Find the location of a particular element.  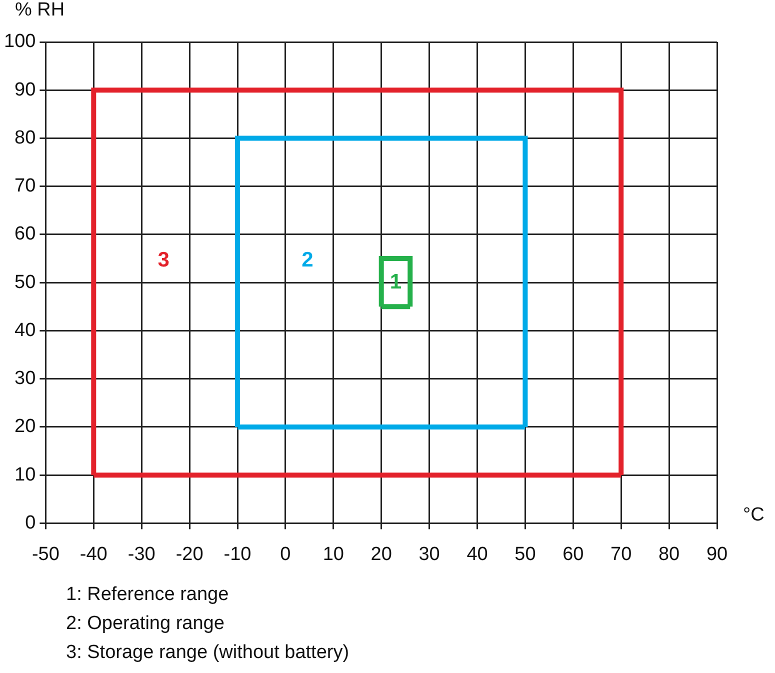

text: 3: Storage range (without battery) is located at coordinates (208, 653).